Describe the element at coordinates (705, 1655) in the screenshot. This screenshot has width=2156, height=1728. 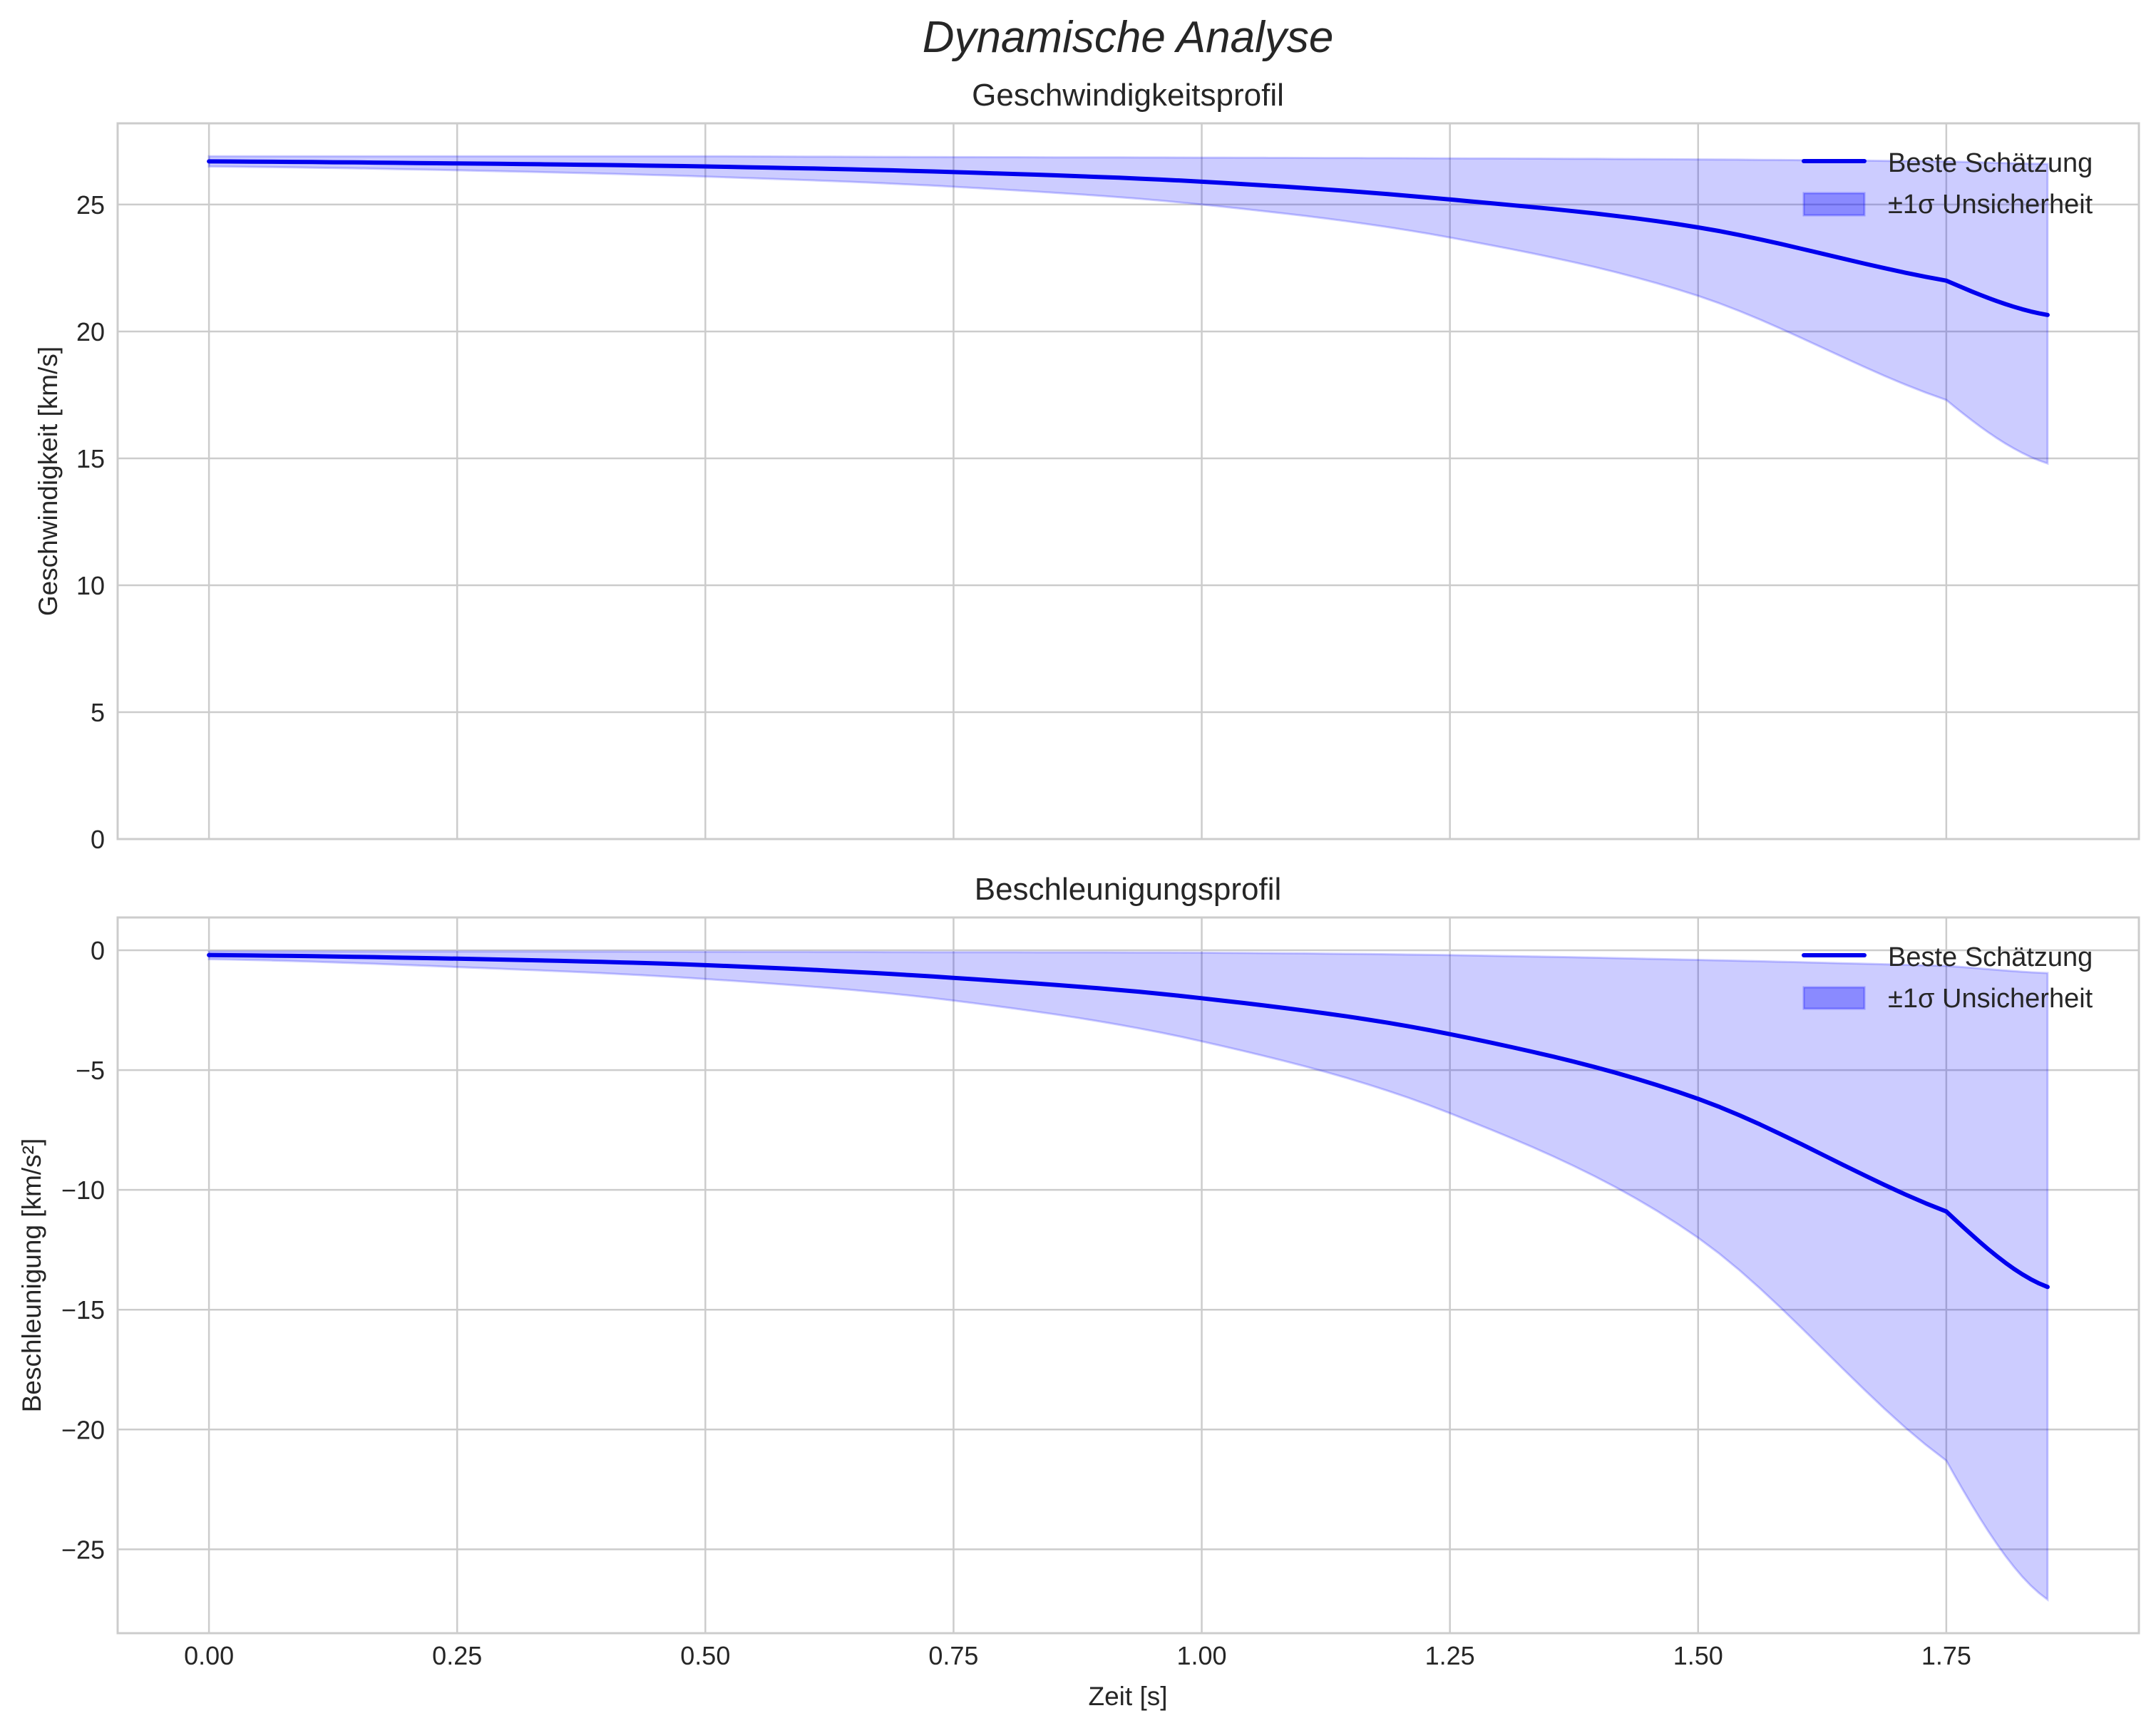
I see `x-tick-label: 0.50` at that location.